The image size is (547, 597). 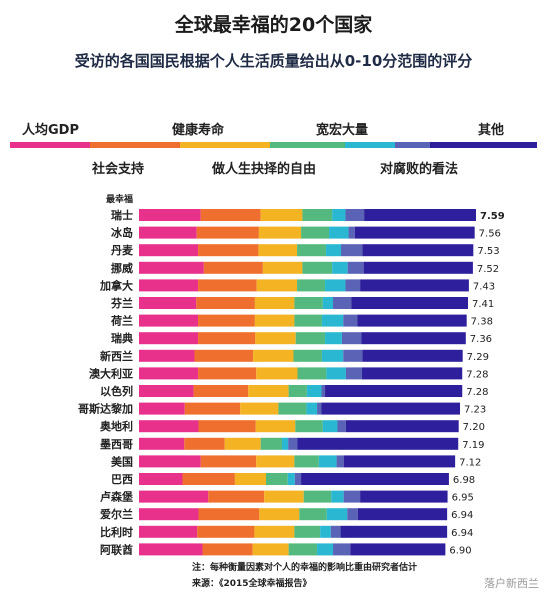 What do you see at coordinates (251, 583) in the screenshot?
I see `source-note: 来源：《2015全球幸福报告》` at bounding box center [251, 583].